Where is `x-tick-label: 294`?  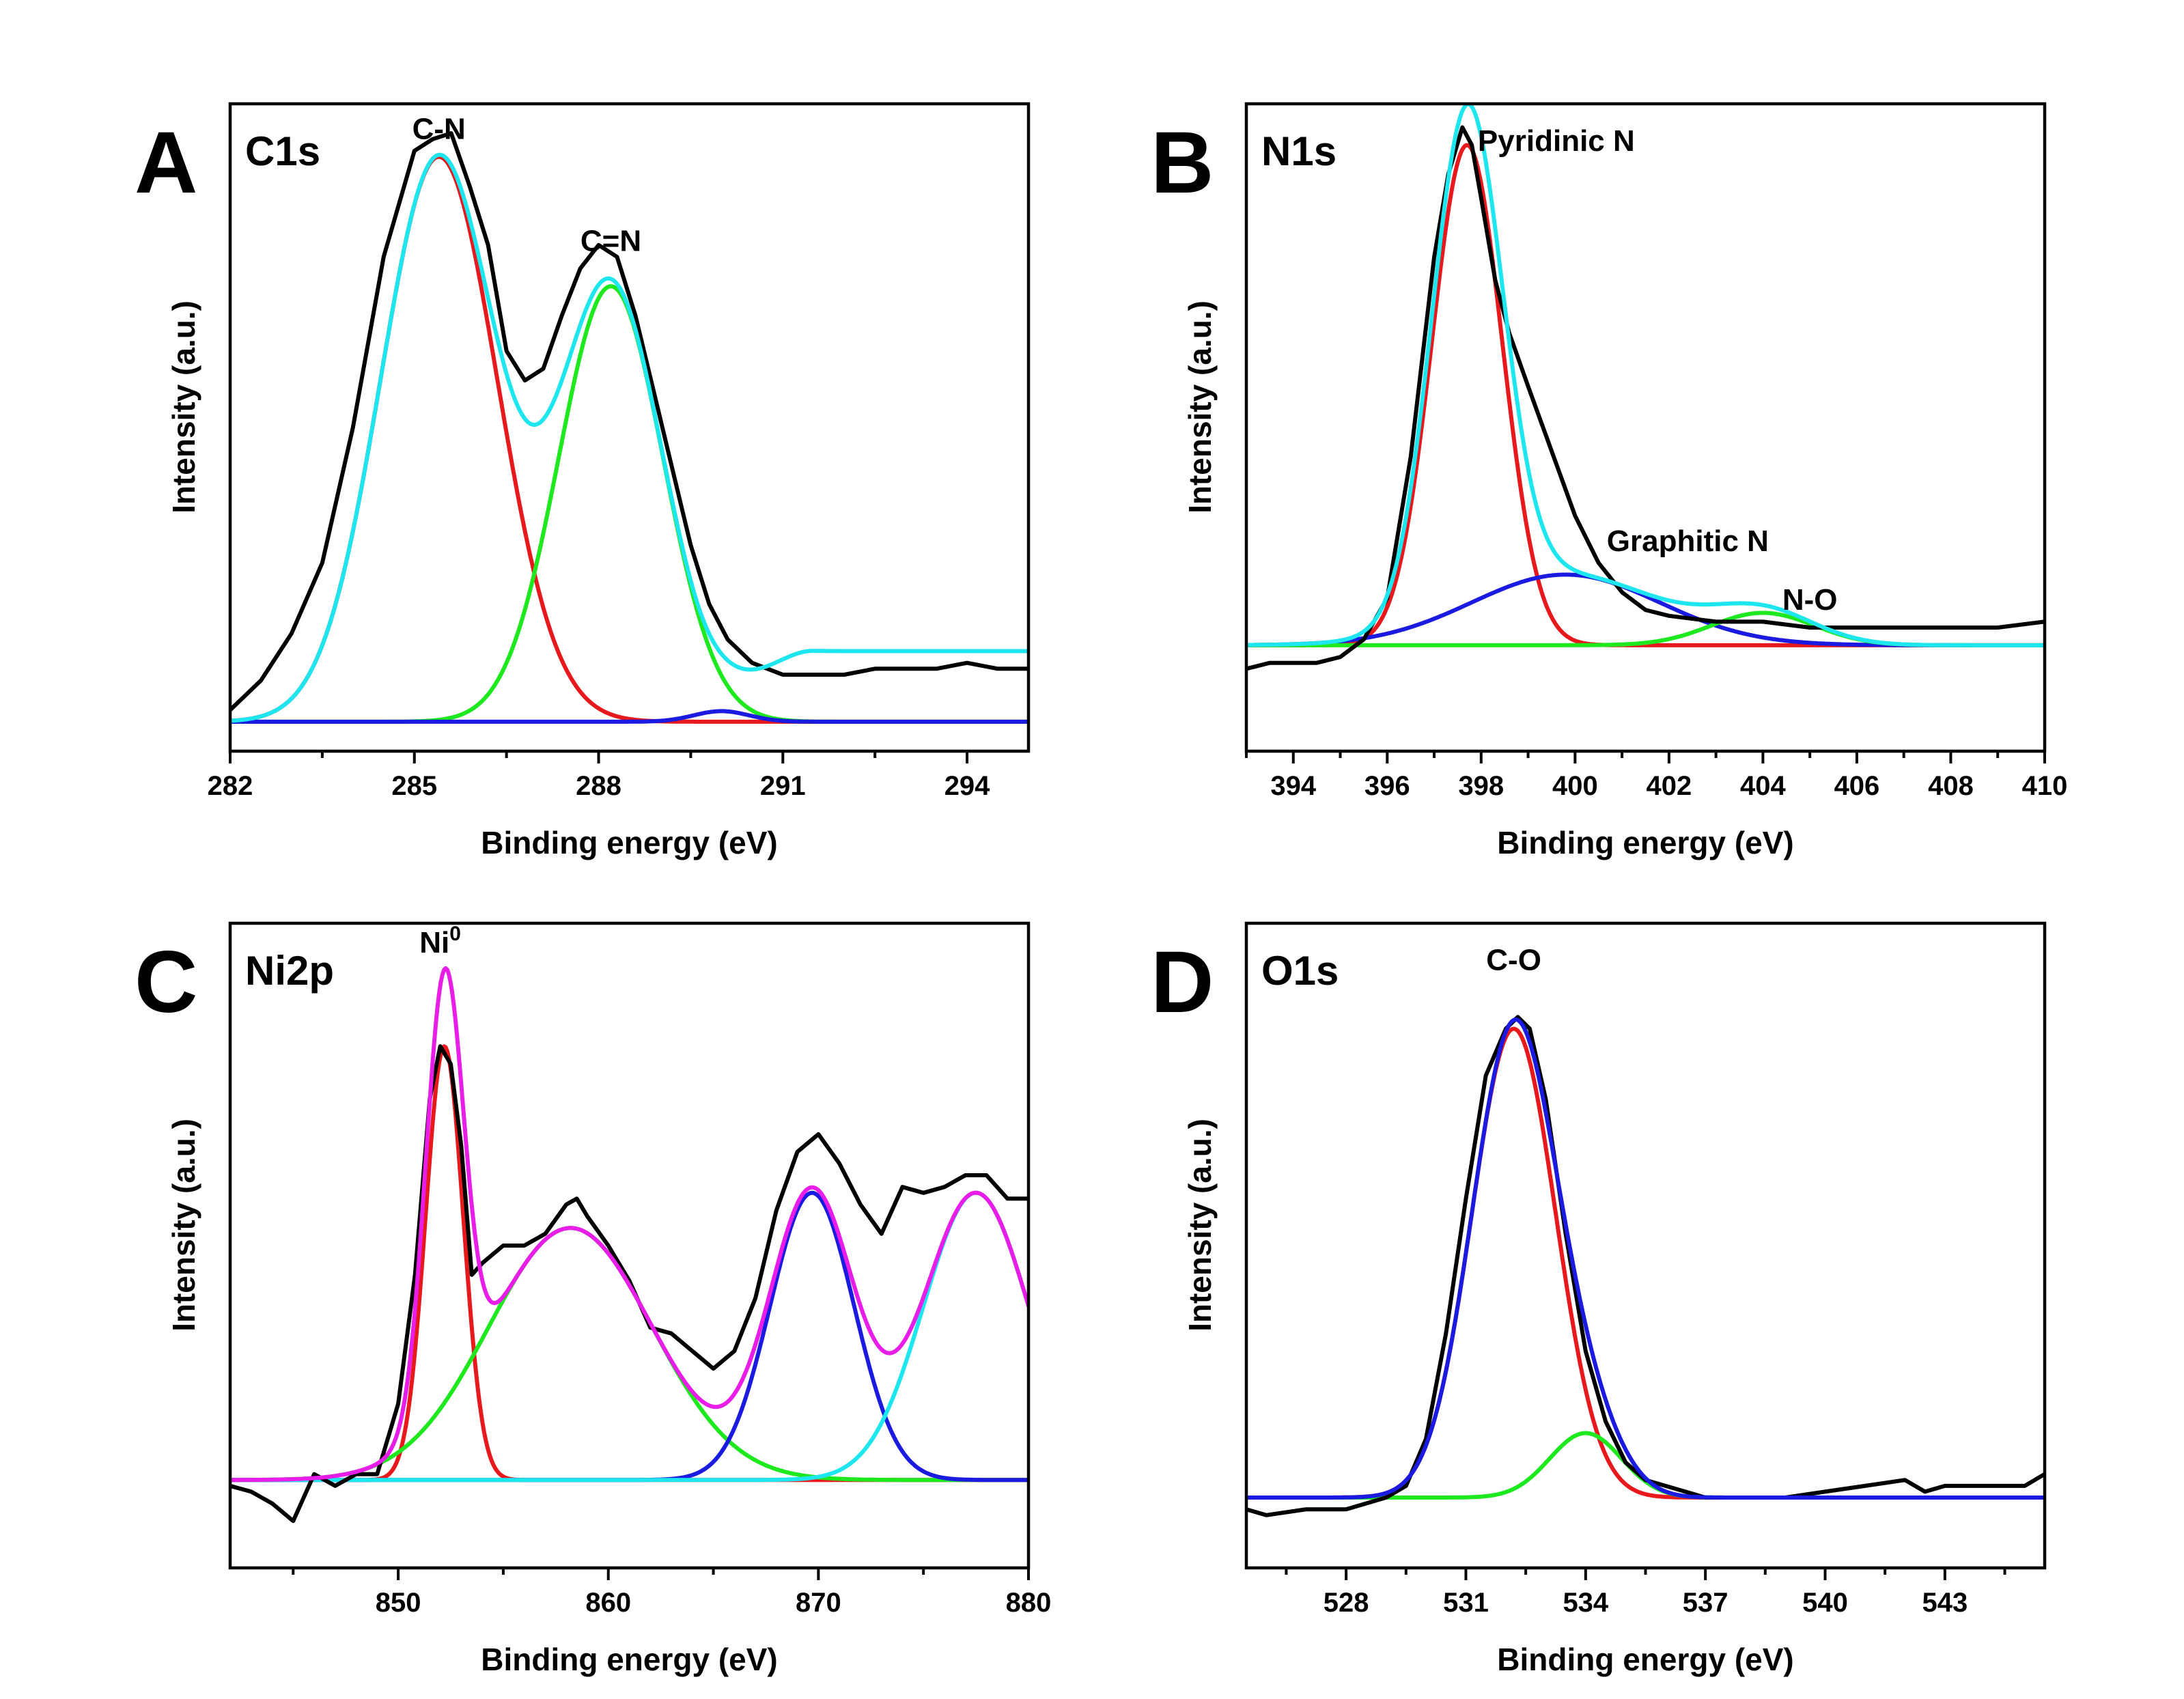 x-tick-label: 294 is located at coordinates (967, 786).